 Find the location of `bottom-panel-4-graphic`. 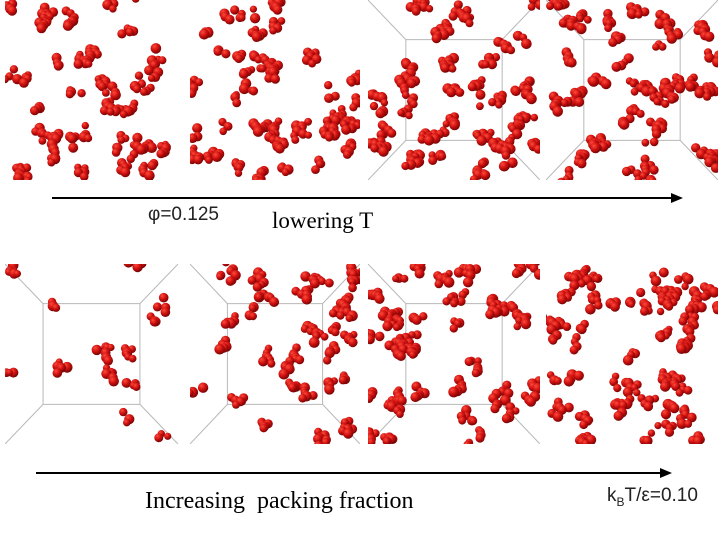

bottom-panel-4-graphic is located at coordinates (632, 354).